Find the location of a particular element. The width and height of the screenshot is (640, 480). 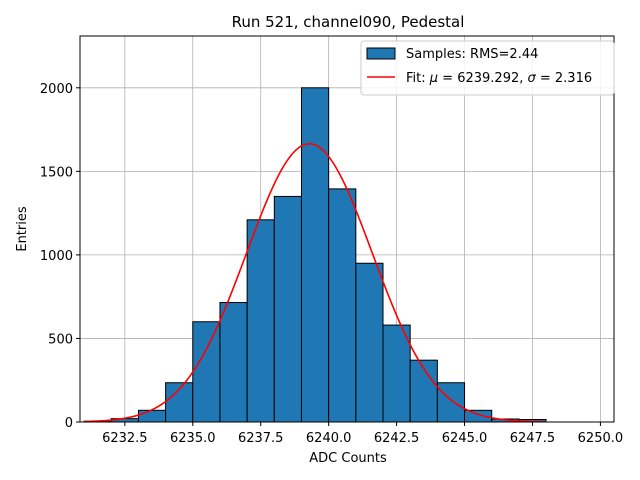

y-tick-label-1: 500 is located at coordinates (60, 339).